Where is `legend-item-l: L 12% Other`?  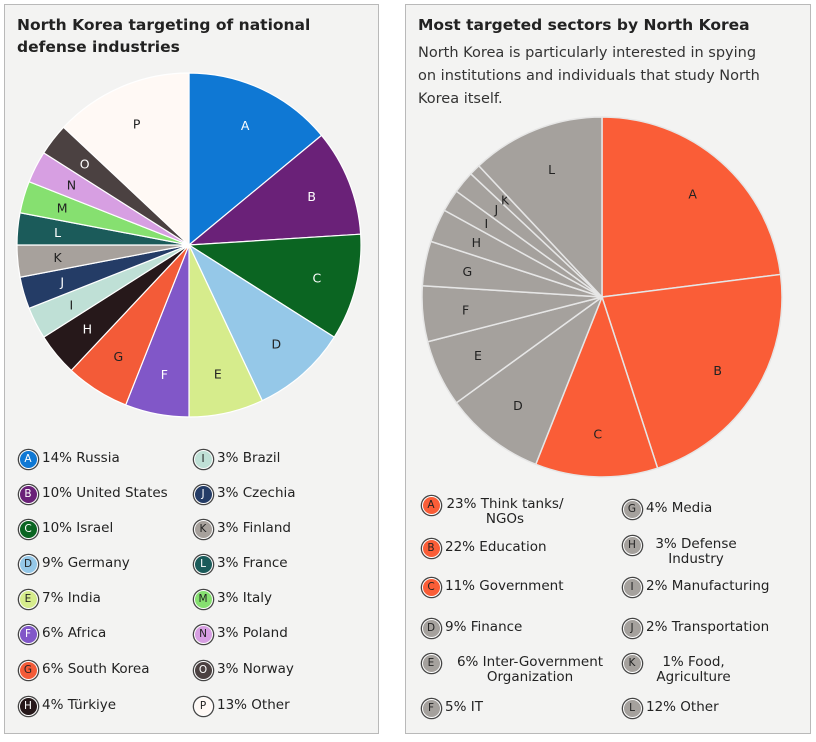 legend-item-l: L 12% Other is located at coordinates (713, 708).